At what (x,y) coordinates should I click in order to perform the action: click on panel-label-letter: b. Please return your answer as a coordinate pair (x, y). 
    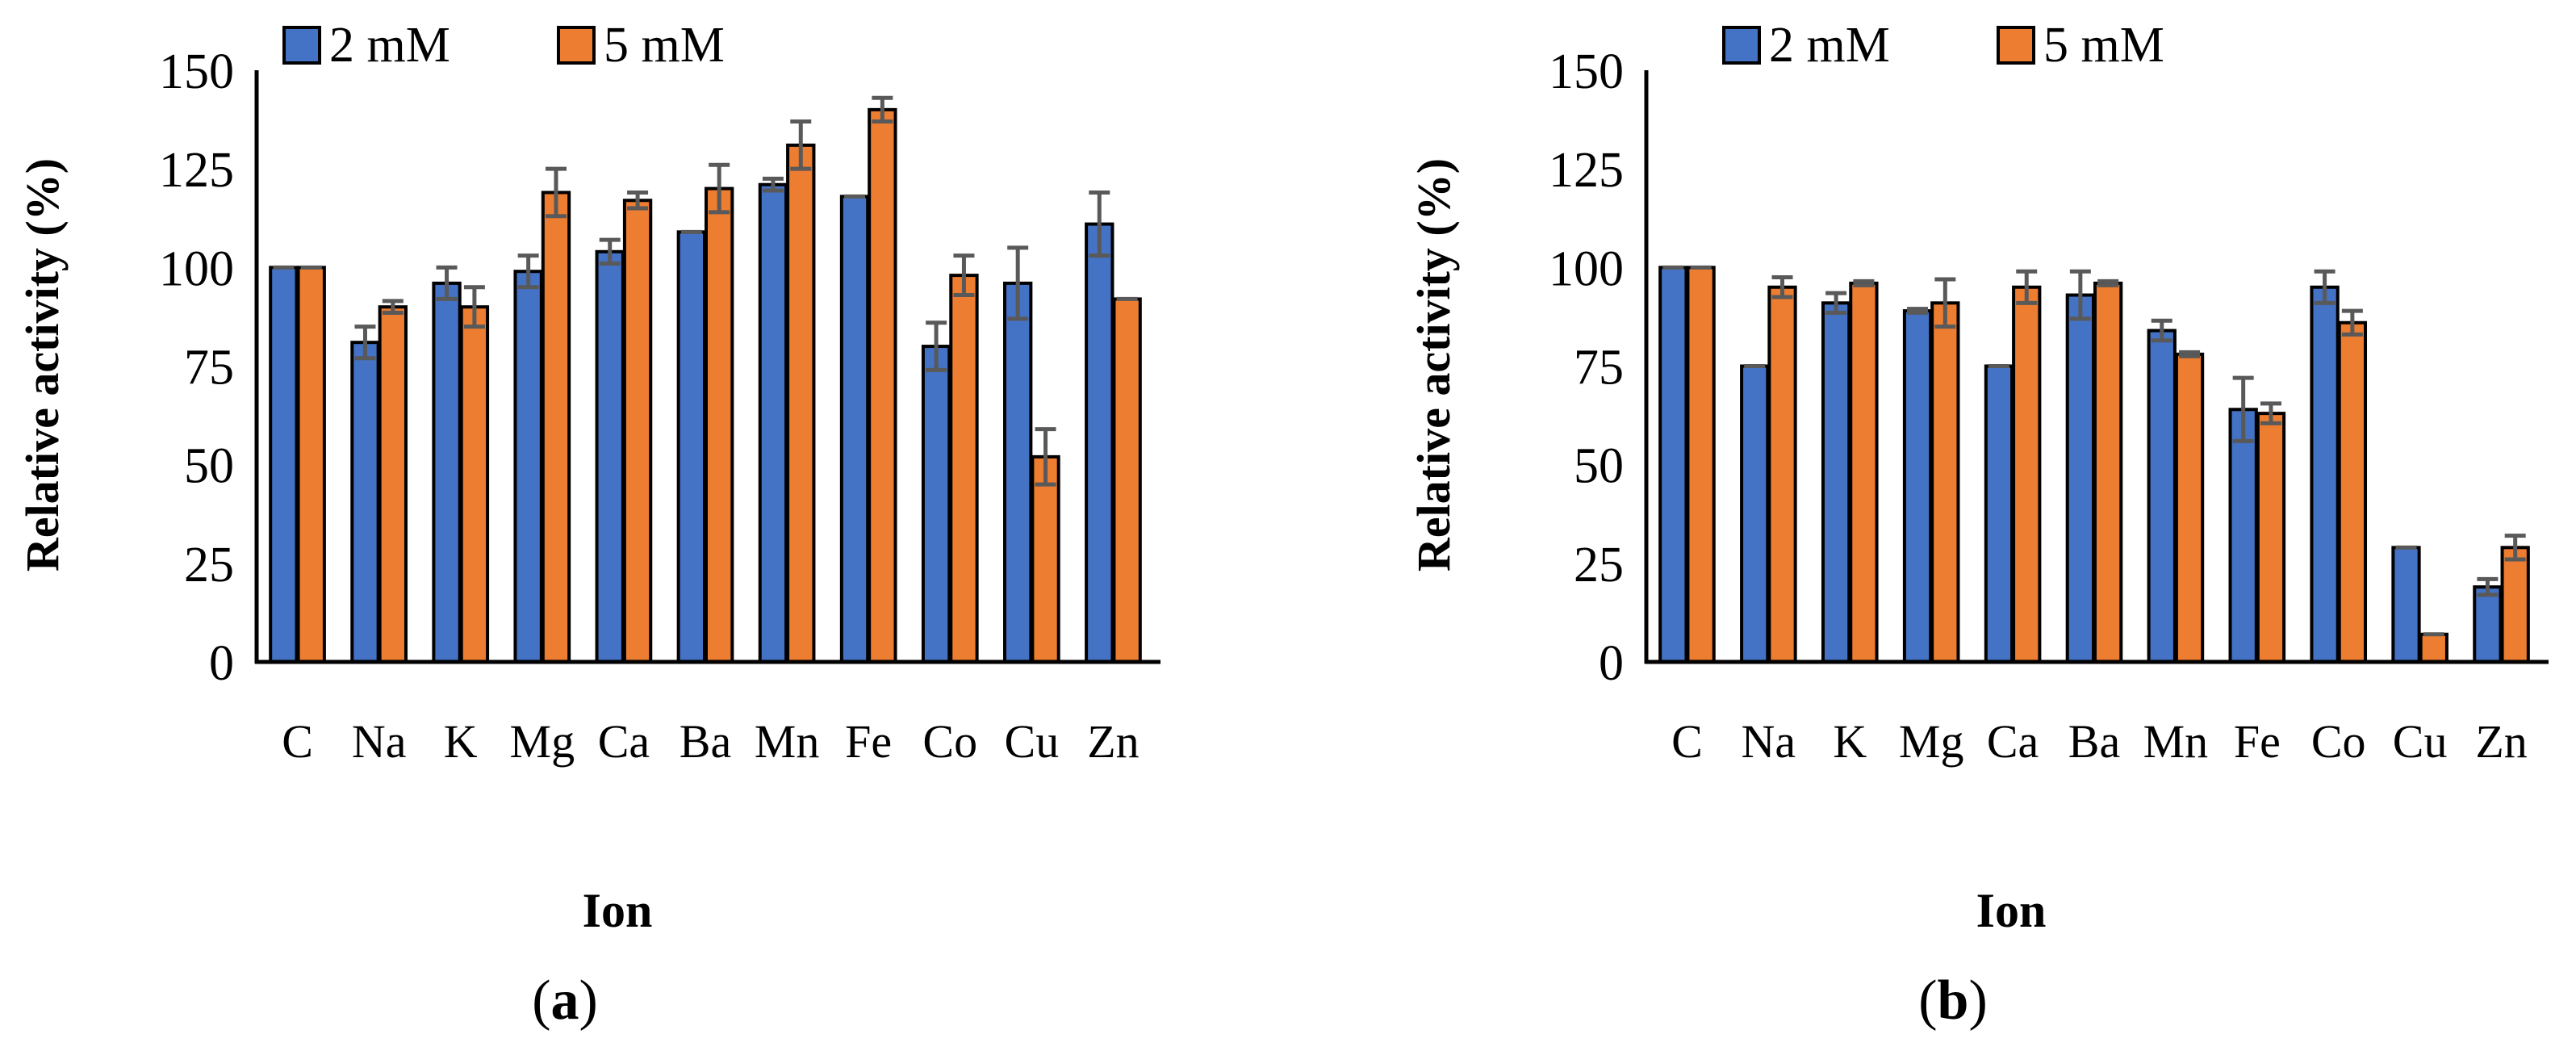
    Looking at the image, I should click on (1953, 1000).